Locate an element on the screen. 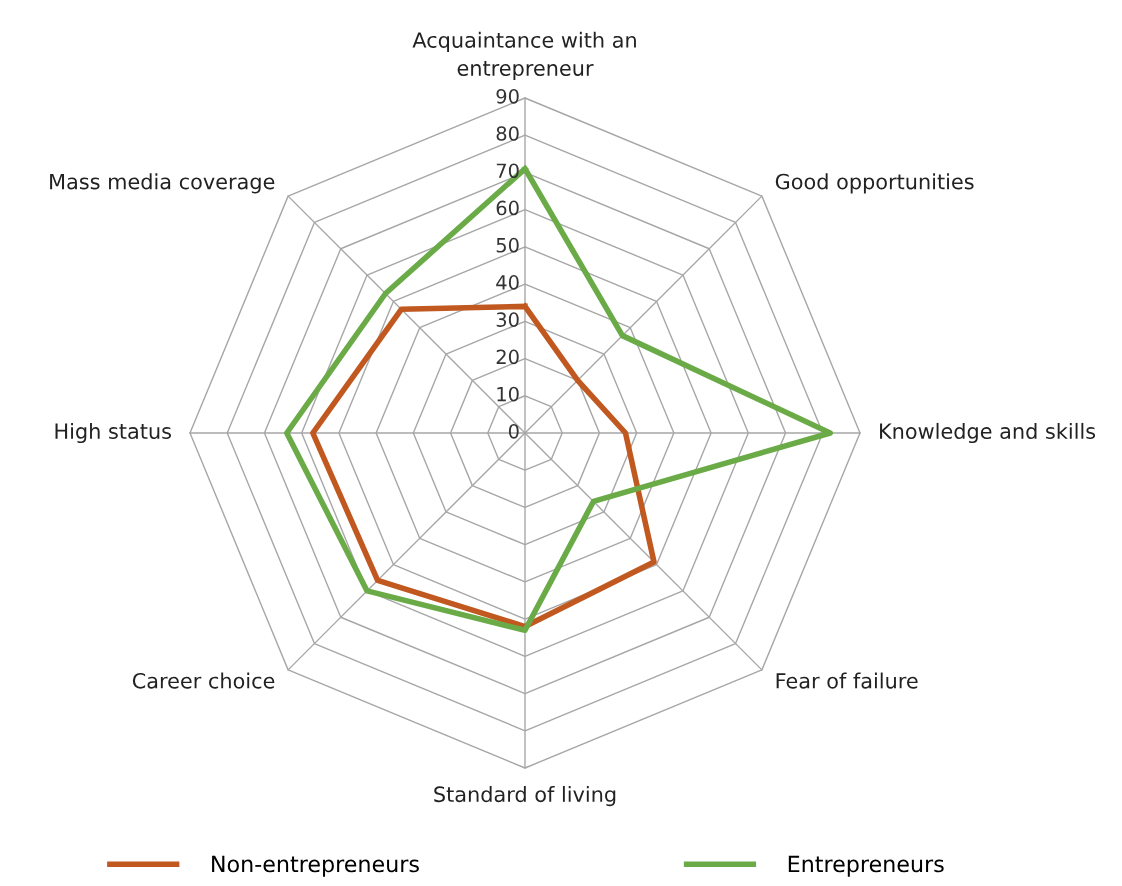  y-tick-label: 50 is located at coordinates (507, 245).